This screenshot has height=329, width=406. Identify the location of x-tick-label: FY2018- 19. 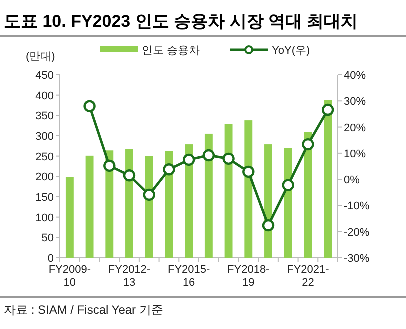
(249, 276).